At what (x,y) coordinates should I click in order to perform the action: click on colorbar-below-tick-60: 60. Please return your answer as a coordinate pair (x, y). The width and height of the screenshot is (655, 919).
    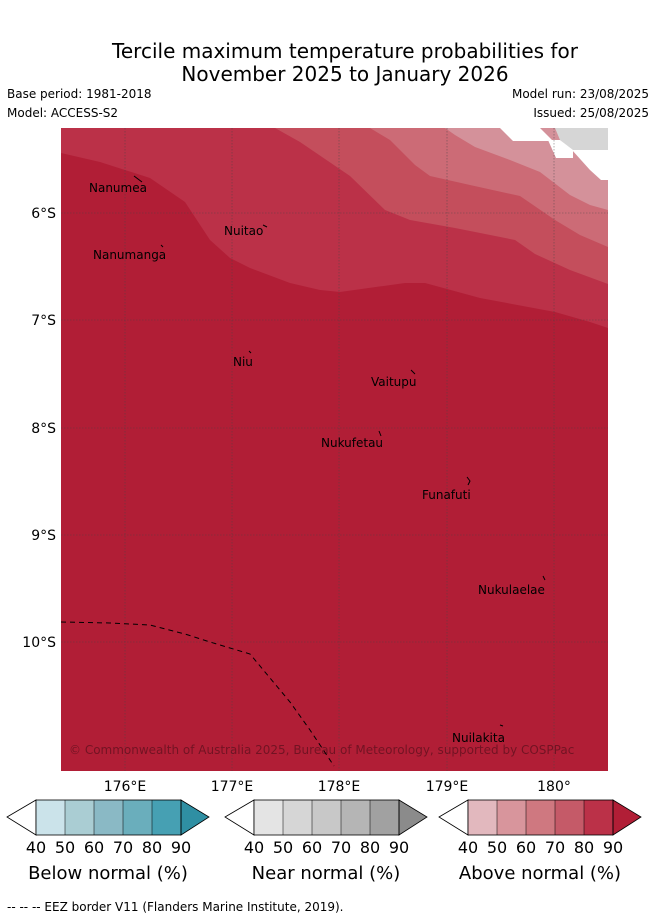
    Looking at the image, I should click on (94, 847).